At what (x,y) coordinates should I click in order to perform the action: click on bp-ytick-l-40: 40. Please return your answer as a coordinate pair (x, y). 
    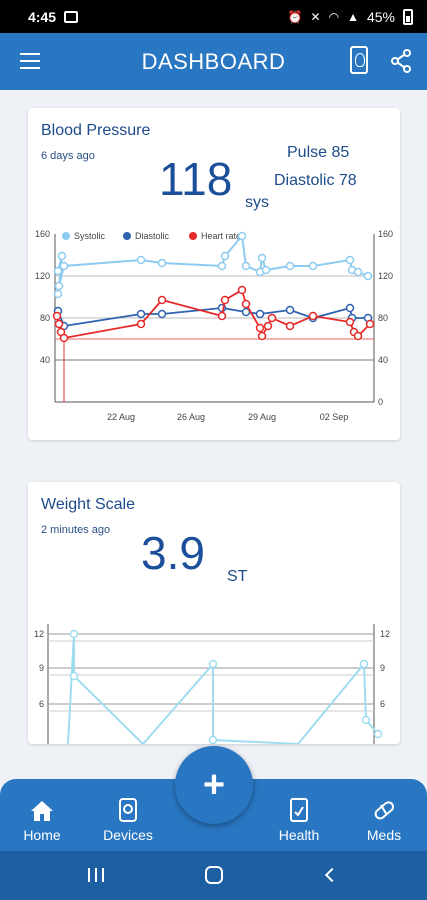
    Looking at the image, I should click on (45, 360).